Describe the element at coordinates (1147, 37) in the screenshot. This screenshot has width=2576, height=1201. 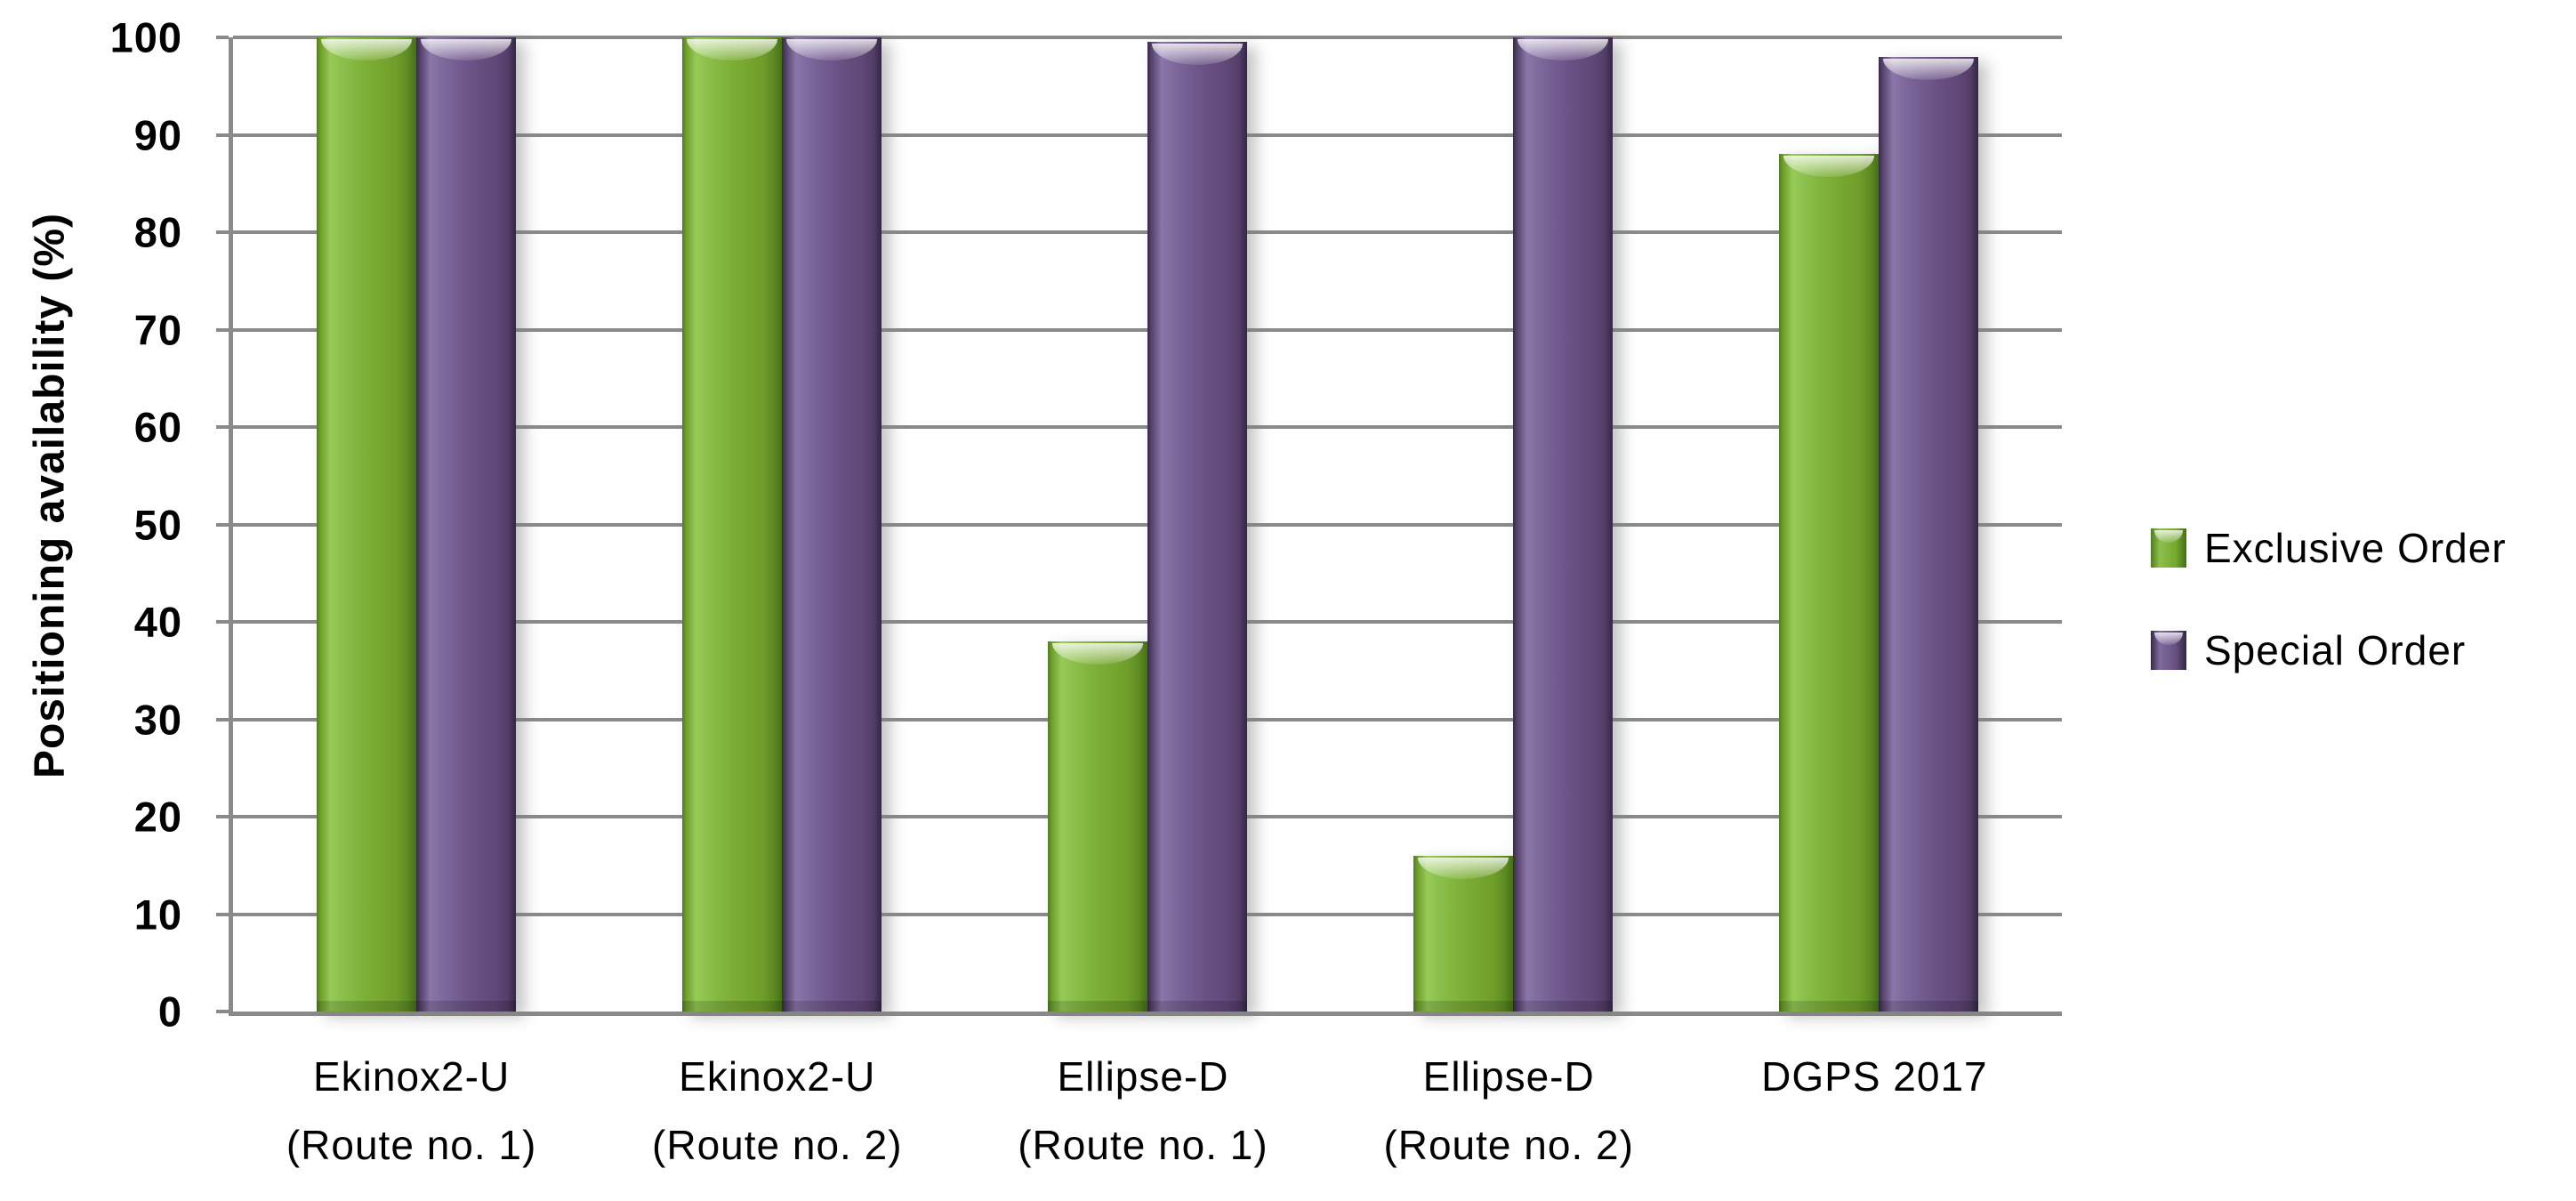
I see `gridline` at that location.